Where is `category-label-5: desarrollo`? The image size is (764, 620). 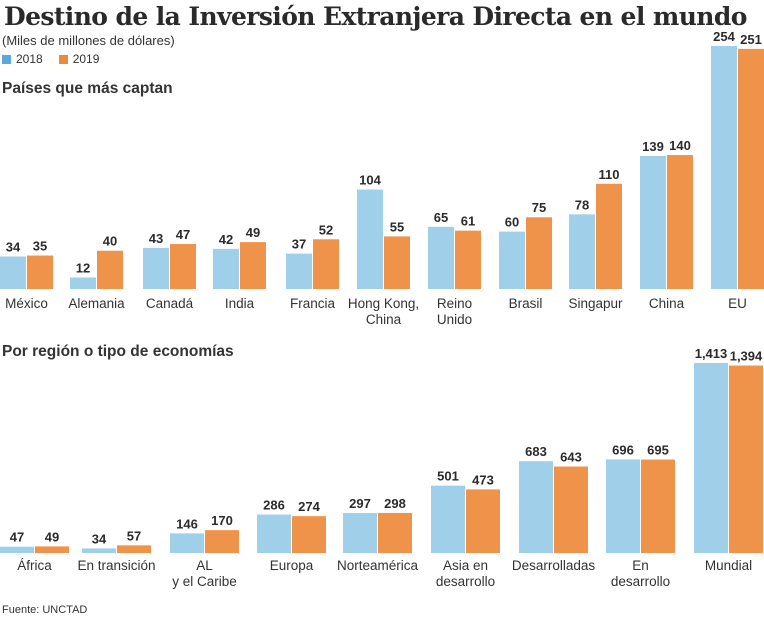 category-label-5: desarrollo is located at coordinates (465, 581).